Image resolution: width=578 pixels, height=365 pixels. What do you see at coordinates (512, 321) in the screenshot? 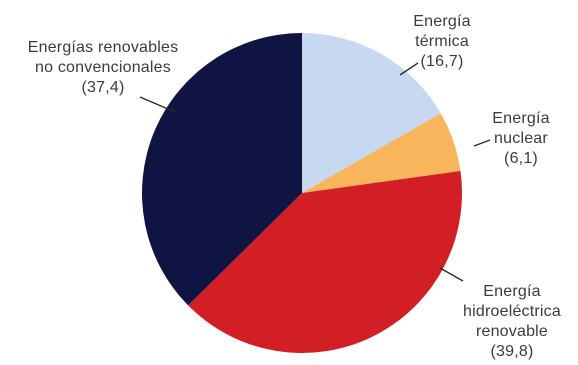
I see `slice-label-hidro: Energía hidroeléctrica renovable (39,8)` at bounding box center [512, 321].